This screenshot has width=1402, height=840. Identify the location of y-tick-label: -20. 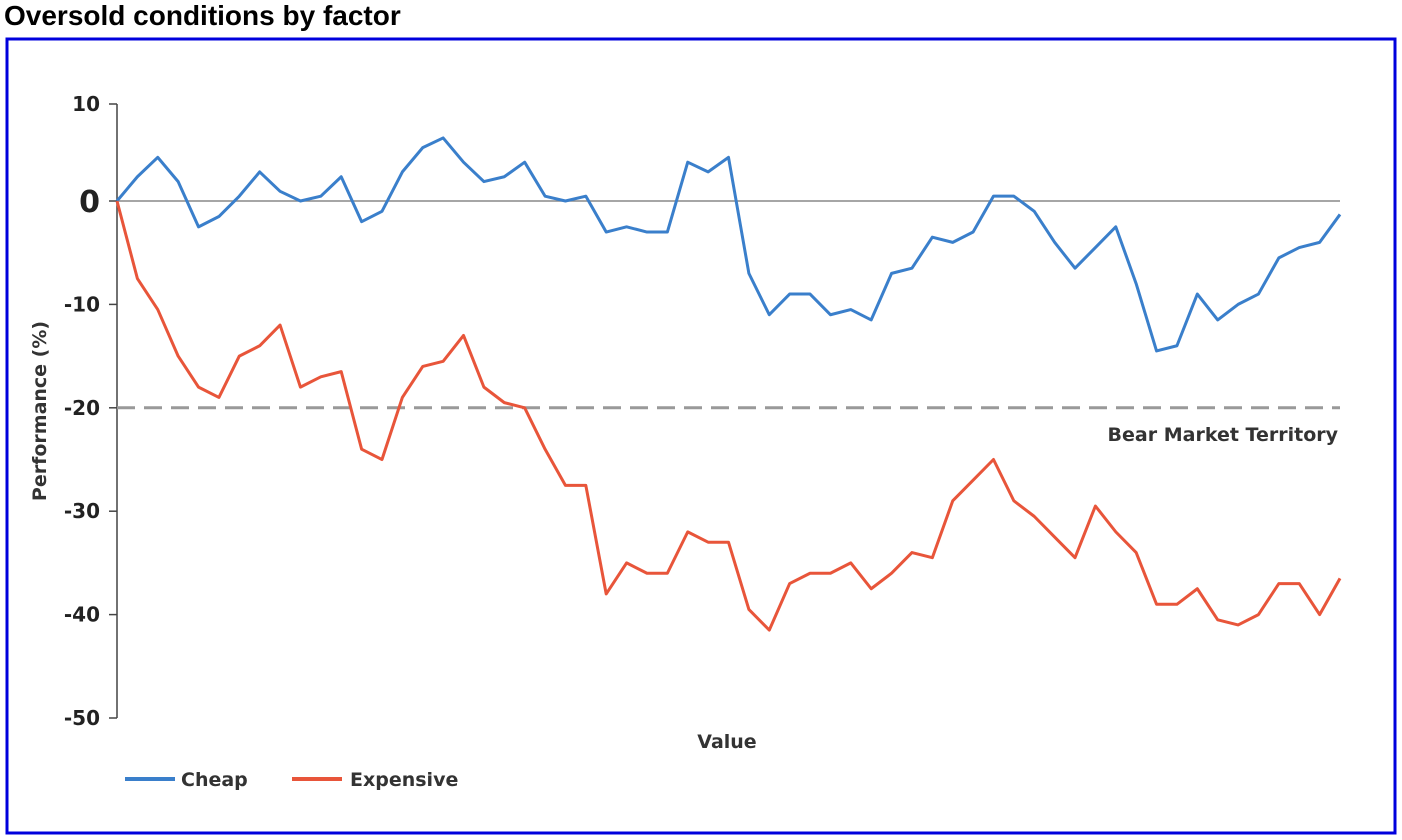
(82, 408).